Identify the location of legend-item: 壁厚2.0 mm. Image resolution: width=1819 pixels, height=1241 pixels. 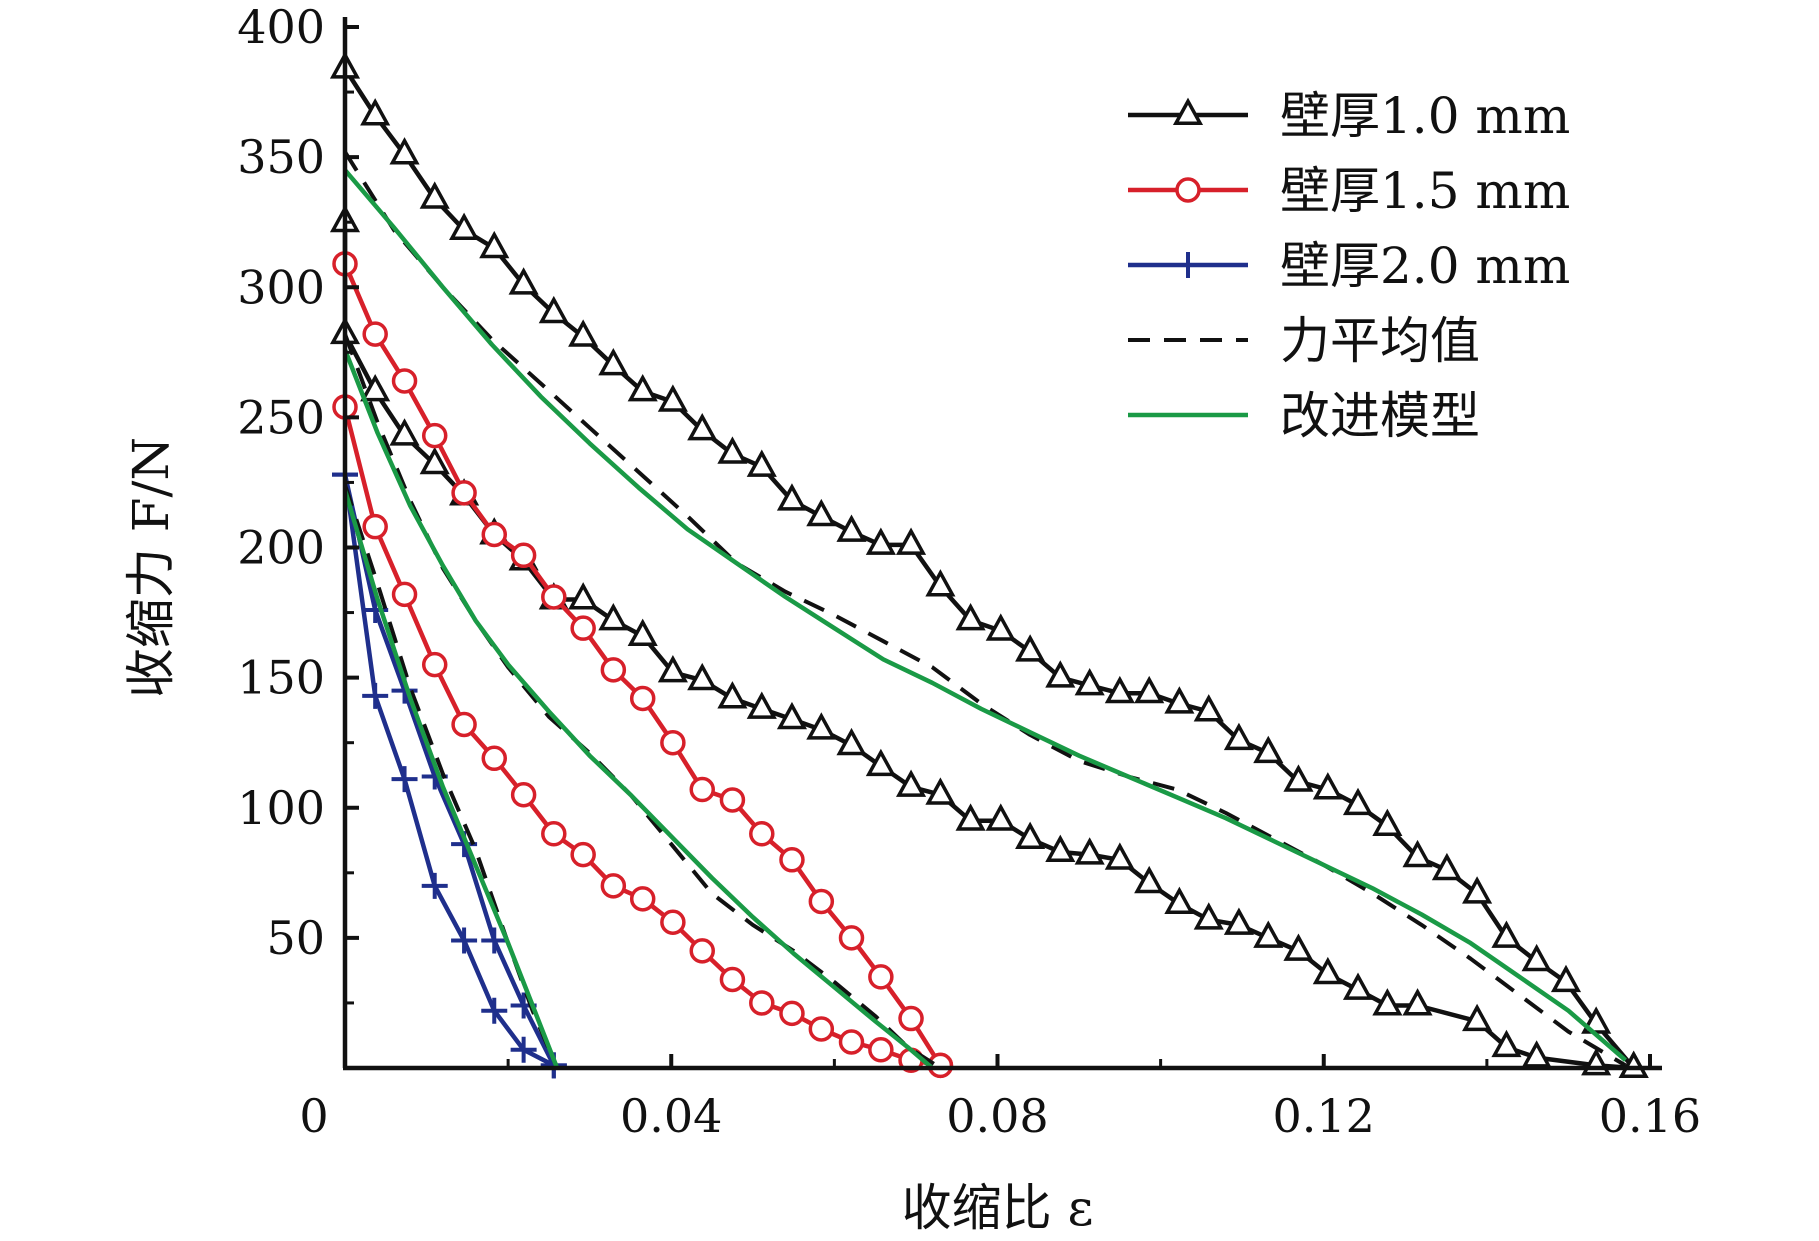
(1349, 266).